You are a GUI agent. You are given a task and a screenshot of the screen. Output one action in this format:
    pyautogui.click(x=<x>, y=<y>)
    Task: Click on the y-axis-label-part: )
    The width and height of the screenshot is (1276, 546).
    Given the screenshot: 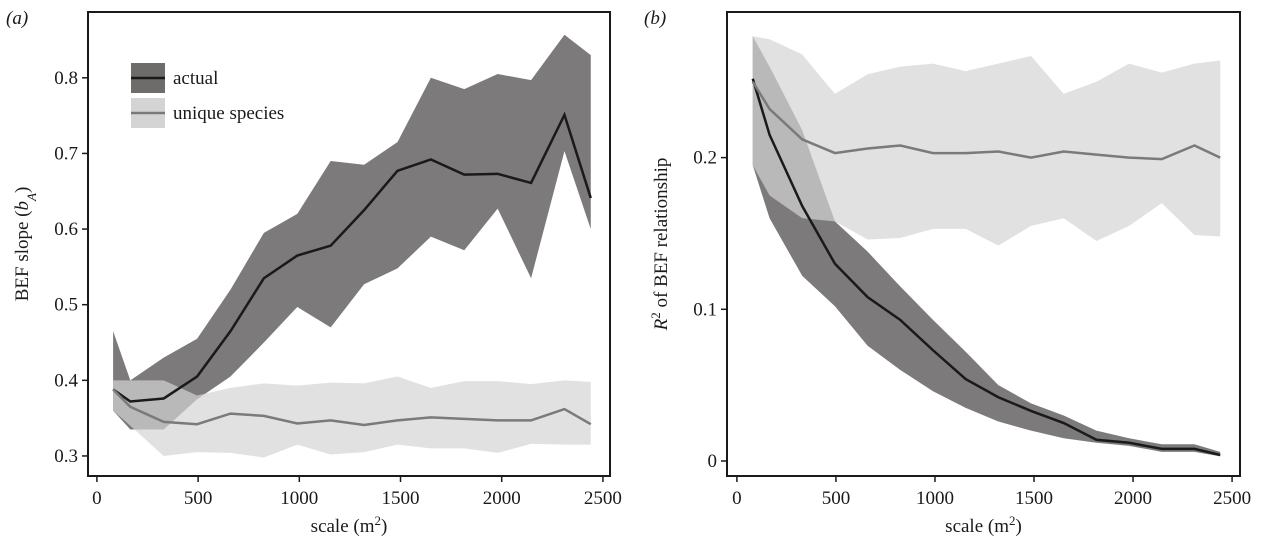 What is the action you would take?
    pyautogui.click(x=22, y=190)
    